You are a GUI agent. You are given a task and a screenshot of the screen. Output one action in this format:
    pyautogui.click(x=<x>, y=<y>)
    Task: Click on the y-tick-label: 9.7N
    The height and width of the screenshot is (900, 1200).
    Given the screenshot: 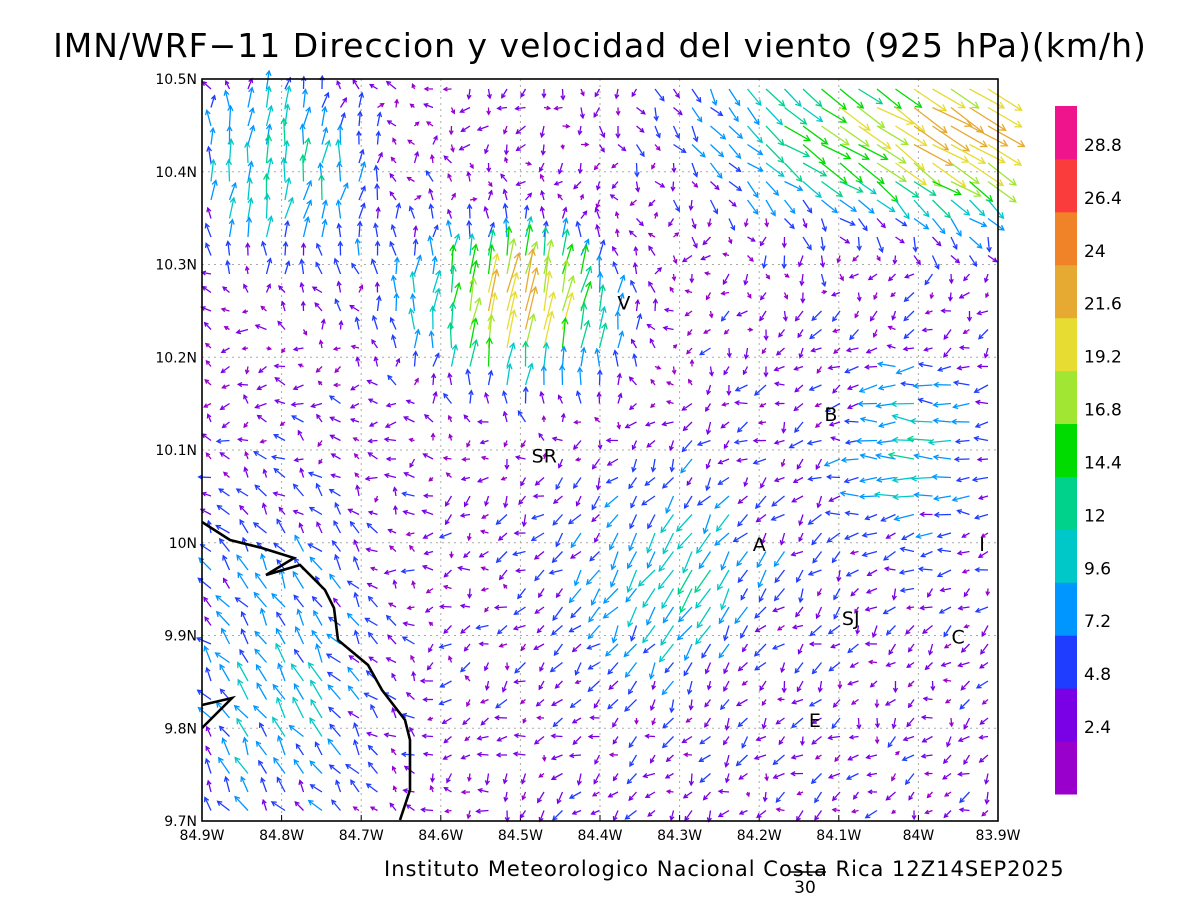 What is the action you would take?
    pyautogui.click(x=180, y=822)
    